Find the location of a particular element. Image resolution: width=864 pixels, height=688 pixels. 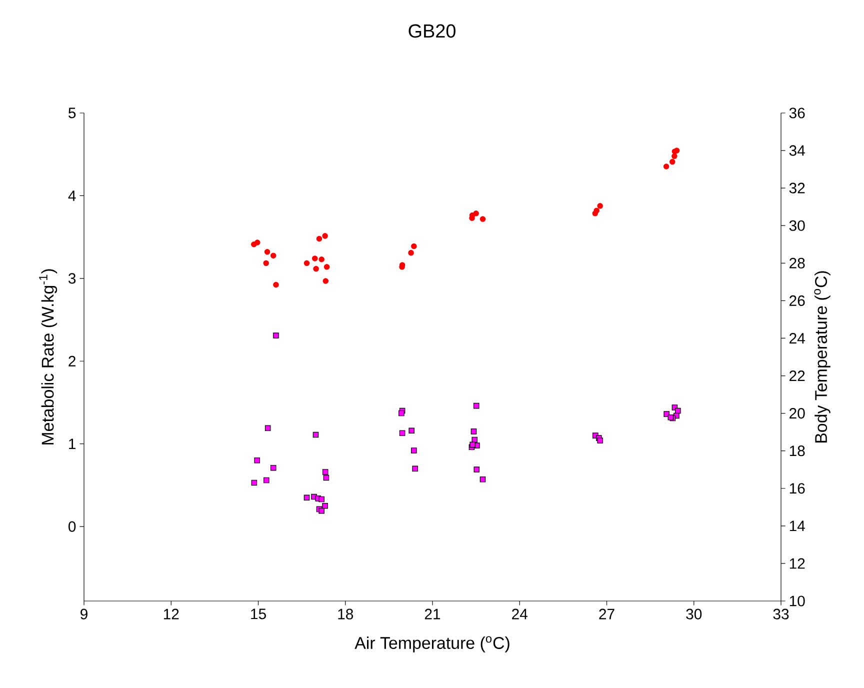

y2-tick-label: 28 is located at coordinates (797, 263).